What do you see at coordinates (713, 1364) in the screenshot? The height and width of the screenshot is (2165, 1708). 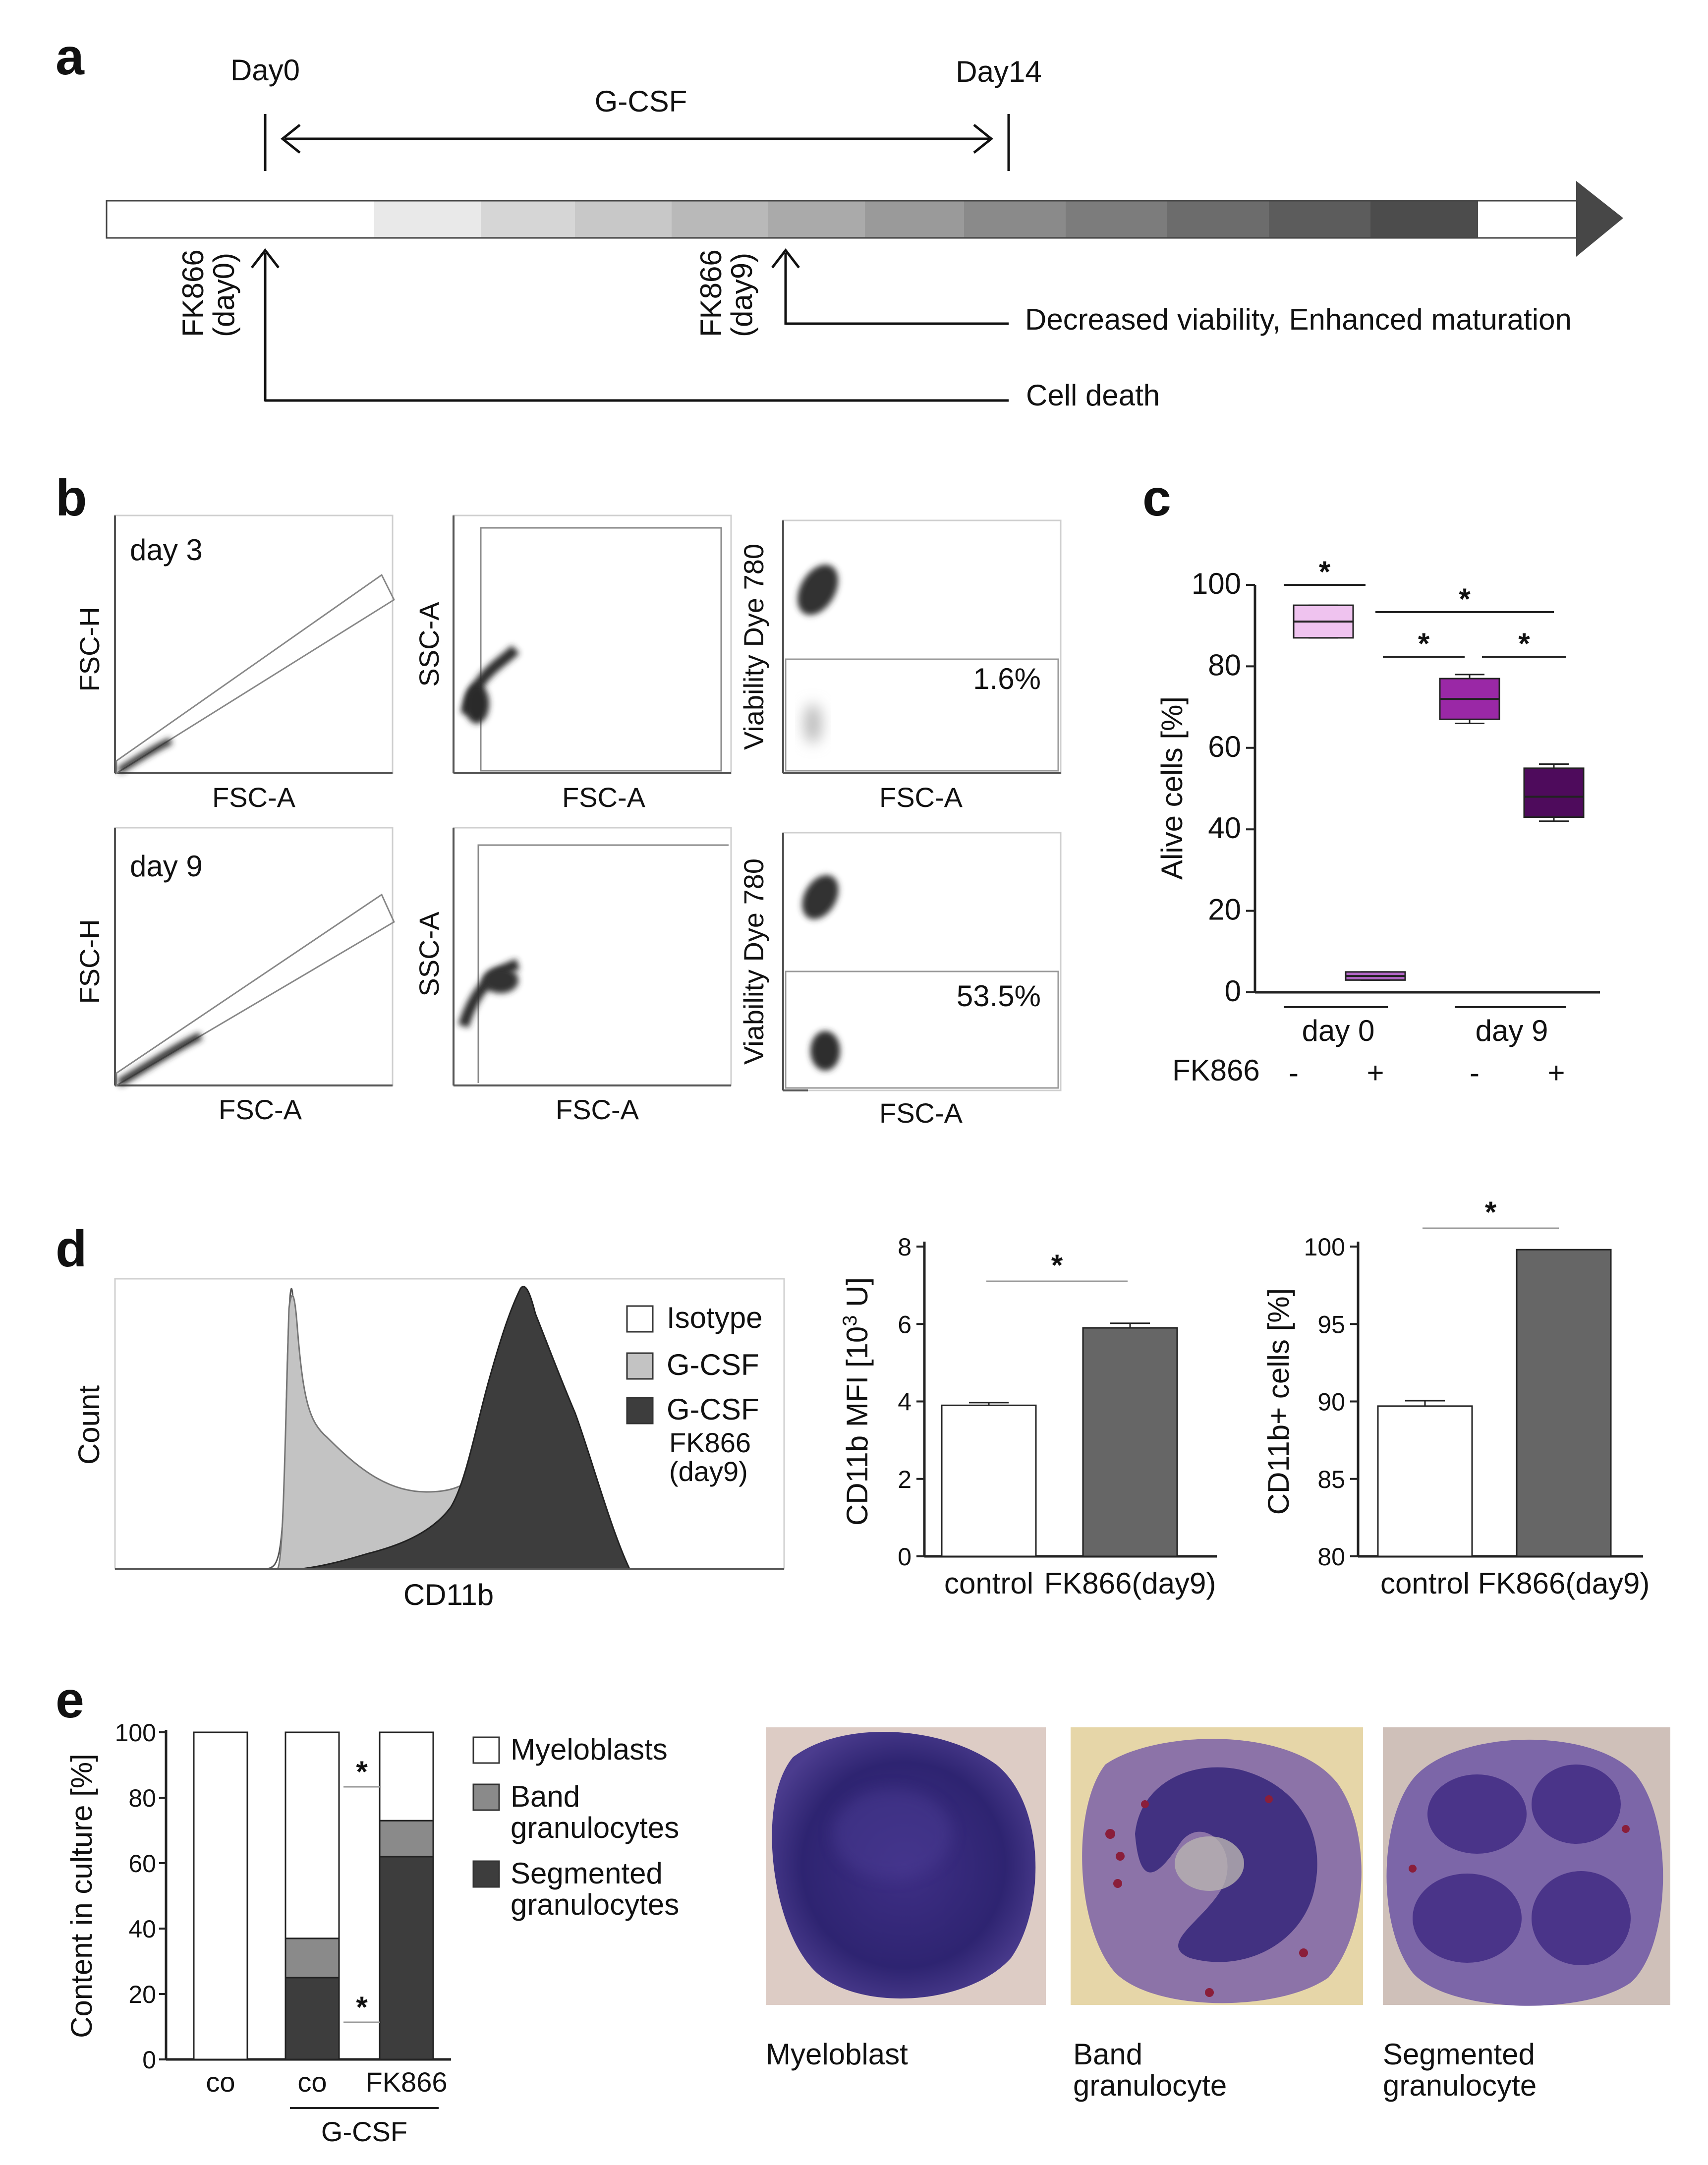 I see `legend-label: G-CSF` at bounding box center [713, 1364].